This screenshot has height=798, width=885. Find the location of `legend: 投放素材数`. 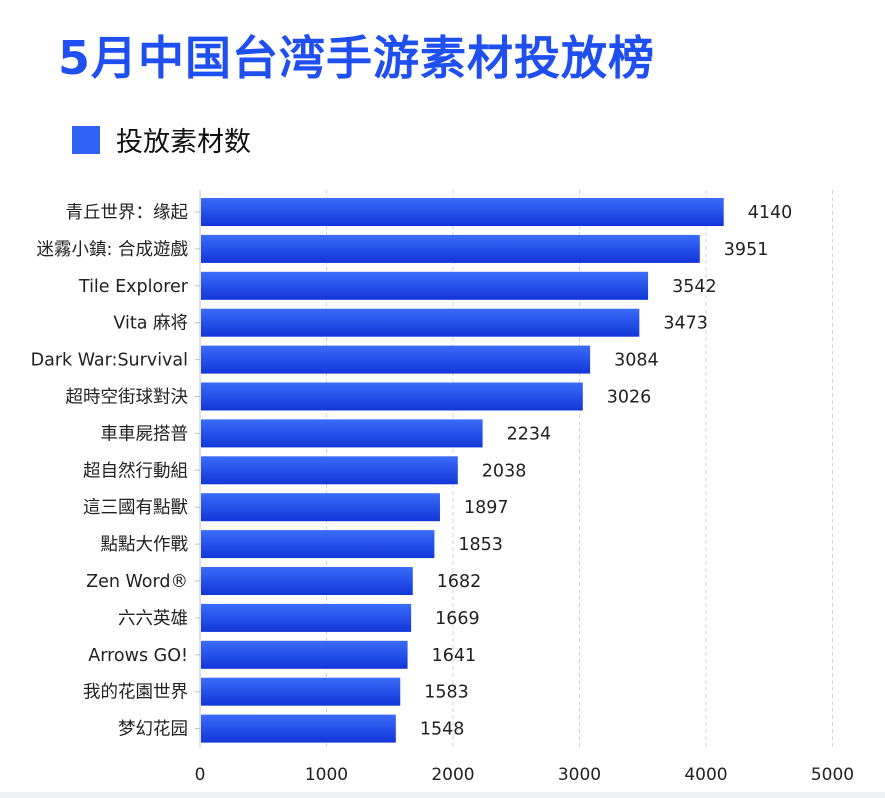

legend: 投放素材数 is located at coordinates (161, 139).